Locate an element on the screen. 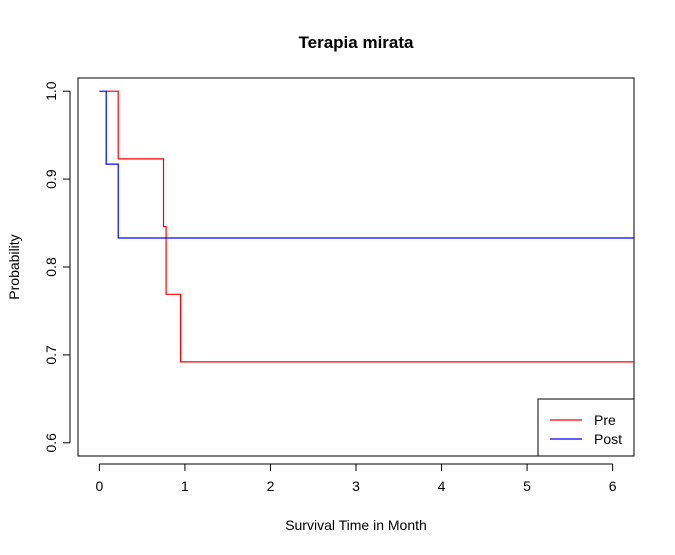 The image size is (675, 555). legend-label-pre: Pre is located at coordinates (605, 420).